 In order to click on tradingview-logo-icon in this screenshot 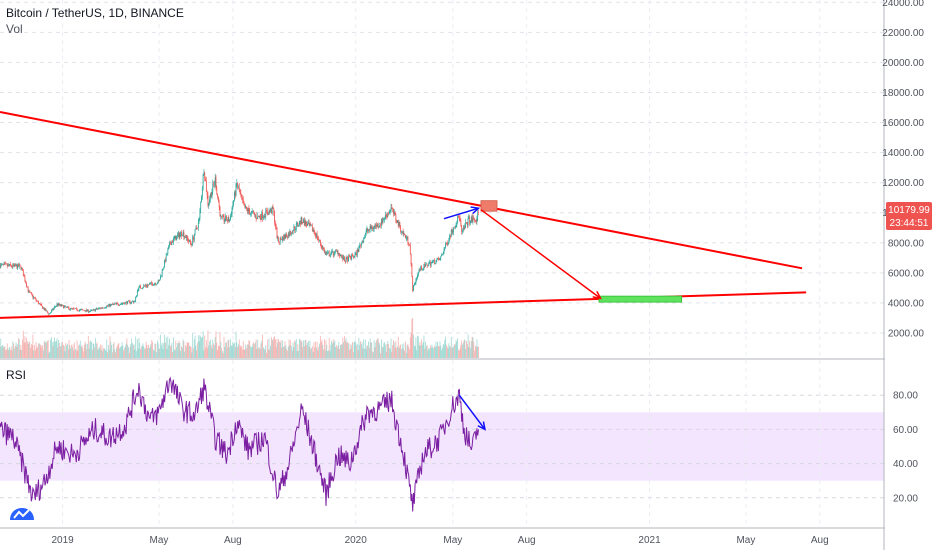, I will do `click(22, 513)`.